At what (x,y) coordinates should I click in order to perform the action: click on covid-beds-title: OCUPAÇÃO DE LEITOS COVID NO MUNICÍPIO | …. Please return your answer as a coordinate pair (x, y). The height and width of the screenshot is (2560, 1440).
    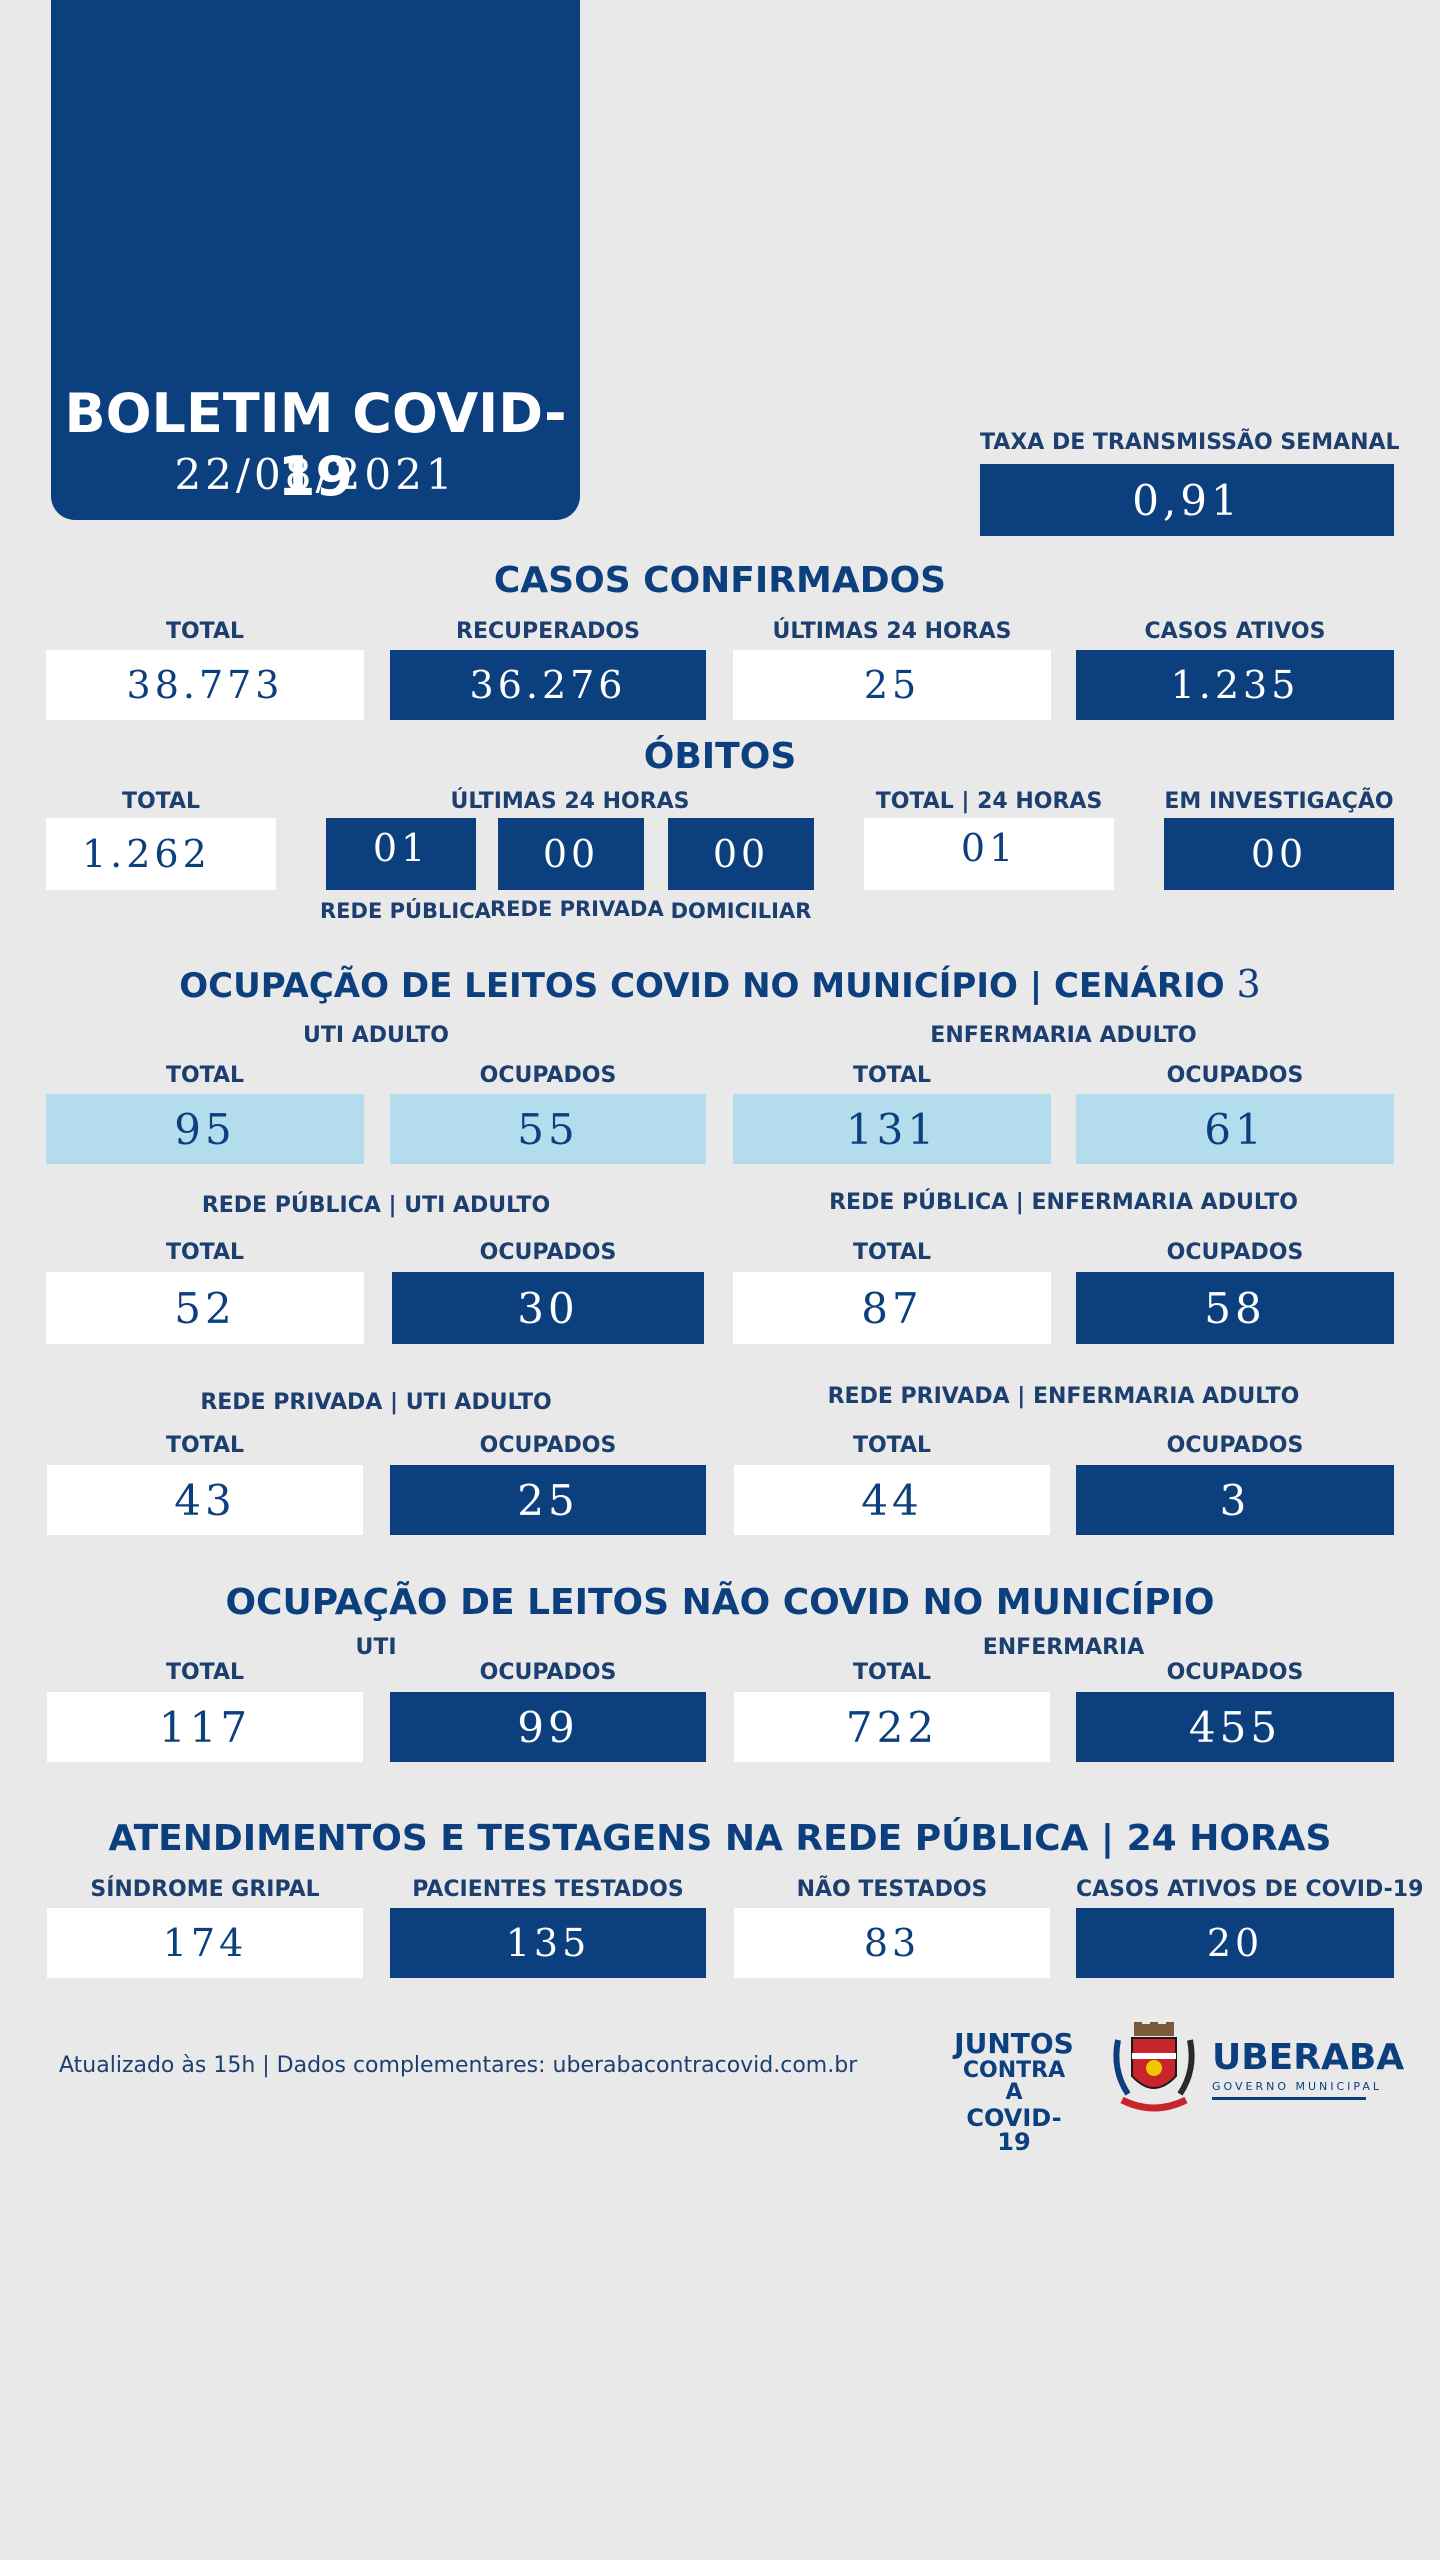
    Looking at the image, I should click on (720, 984).